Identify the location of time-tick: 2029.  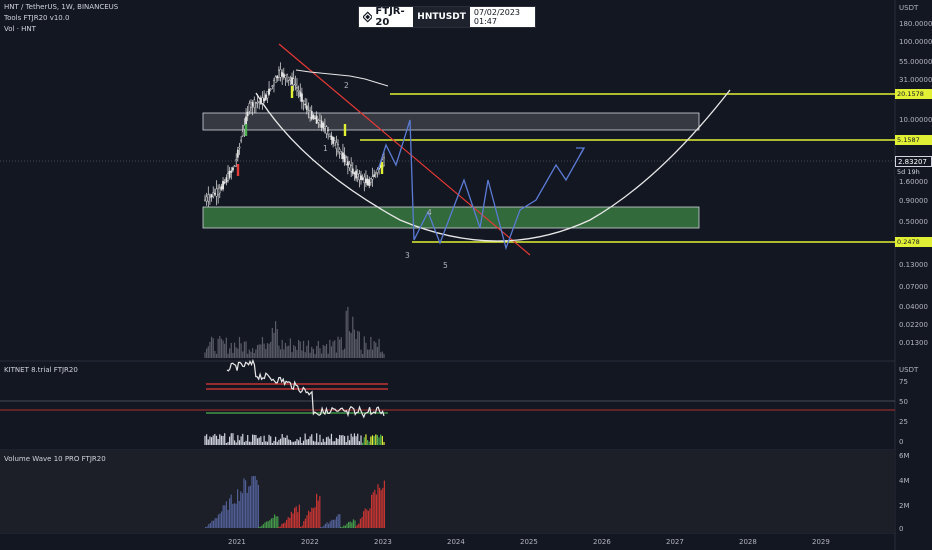
(821, 542).